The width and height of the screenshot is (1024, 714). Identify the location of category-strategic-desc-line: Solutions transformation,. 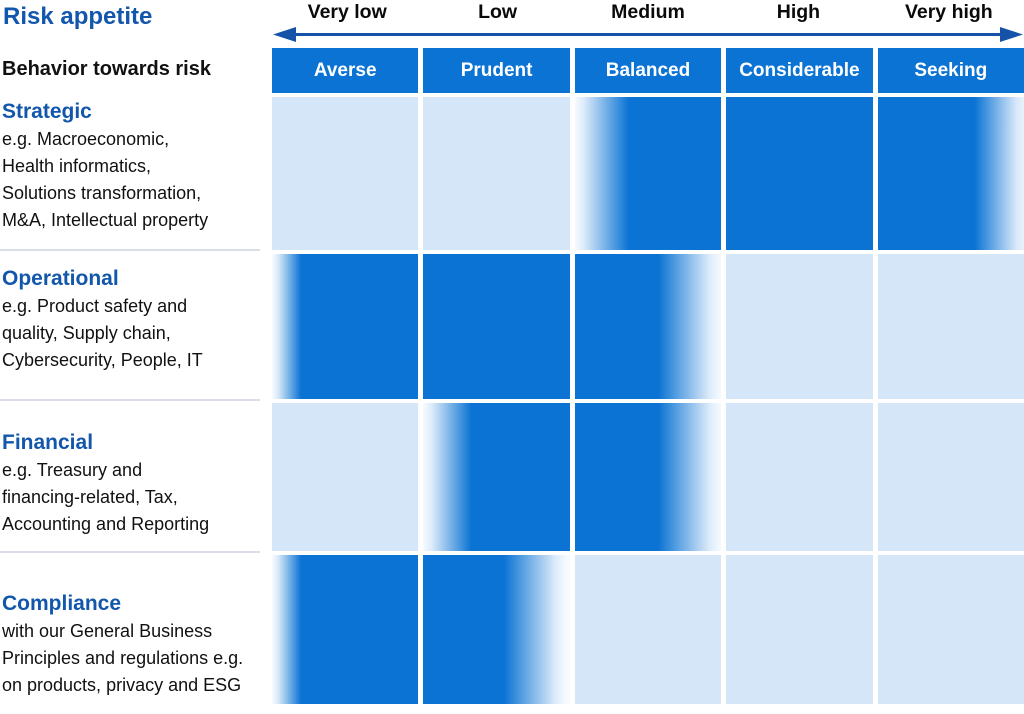
(102, 193).